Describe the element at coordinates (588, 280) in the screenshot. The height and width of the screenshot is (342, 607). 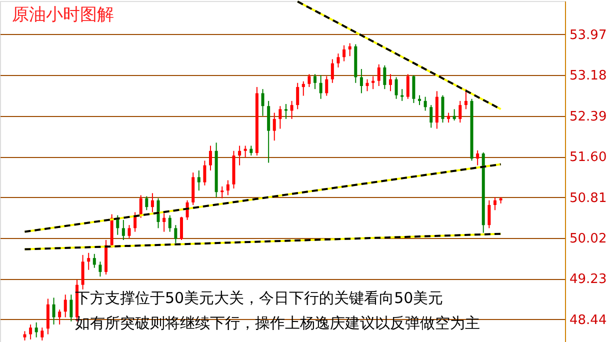
I see `y-tick-label: 49.23` at that location.